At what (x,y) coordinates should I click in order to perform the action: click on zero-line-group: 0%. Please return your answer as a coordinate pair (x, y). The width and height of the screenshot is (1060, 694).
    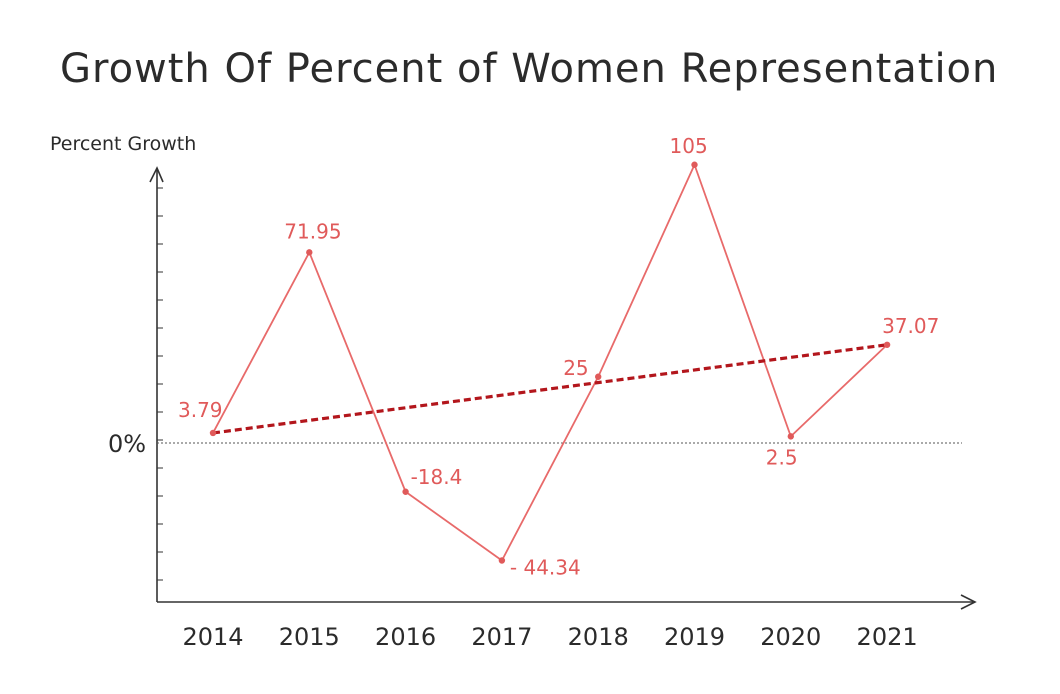
    Looking at the image, I should click on (535, 444).